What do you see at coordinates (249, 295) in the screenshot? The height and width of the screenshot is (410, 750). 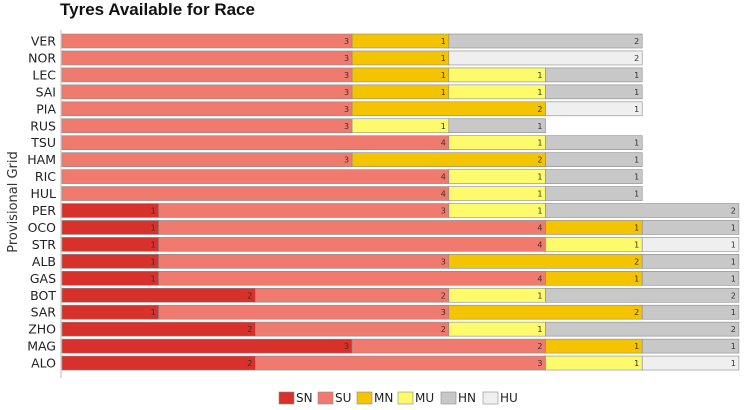 I see `bar-bot-sn-label: 2` at bounding box center [249, 295].